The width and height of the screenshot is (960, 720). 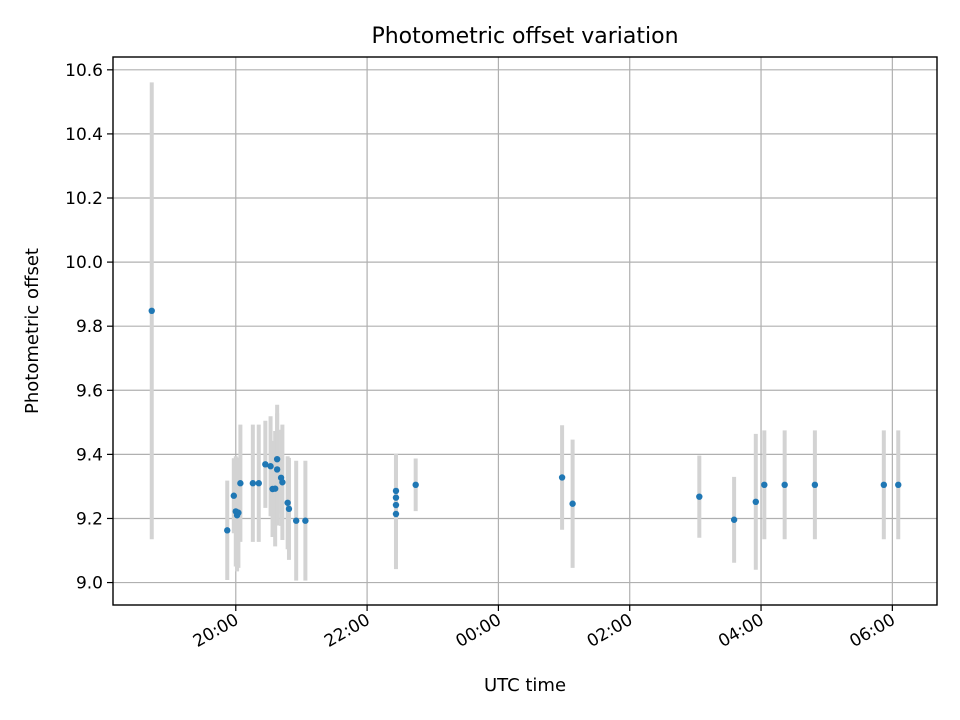 I want to click on x-tick-label: 00:00, so click(x=478, y=631).